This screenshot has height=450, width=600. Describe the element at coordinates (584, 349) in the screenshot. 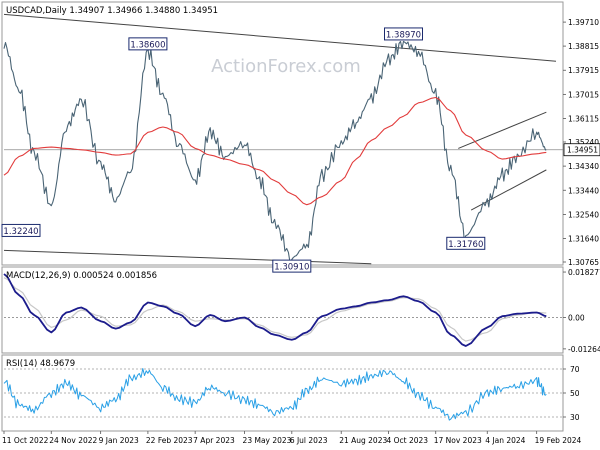

I see `macd-ytick-label: -0.012648` at that location.